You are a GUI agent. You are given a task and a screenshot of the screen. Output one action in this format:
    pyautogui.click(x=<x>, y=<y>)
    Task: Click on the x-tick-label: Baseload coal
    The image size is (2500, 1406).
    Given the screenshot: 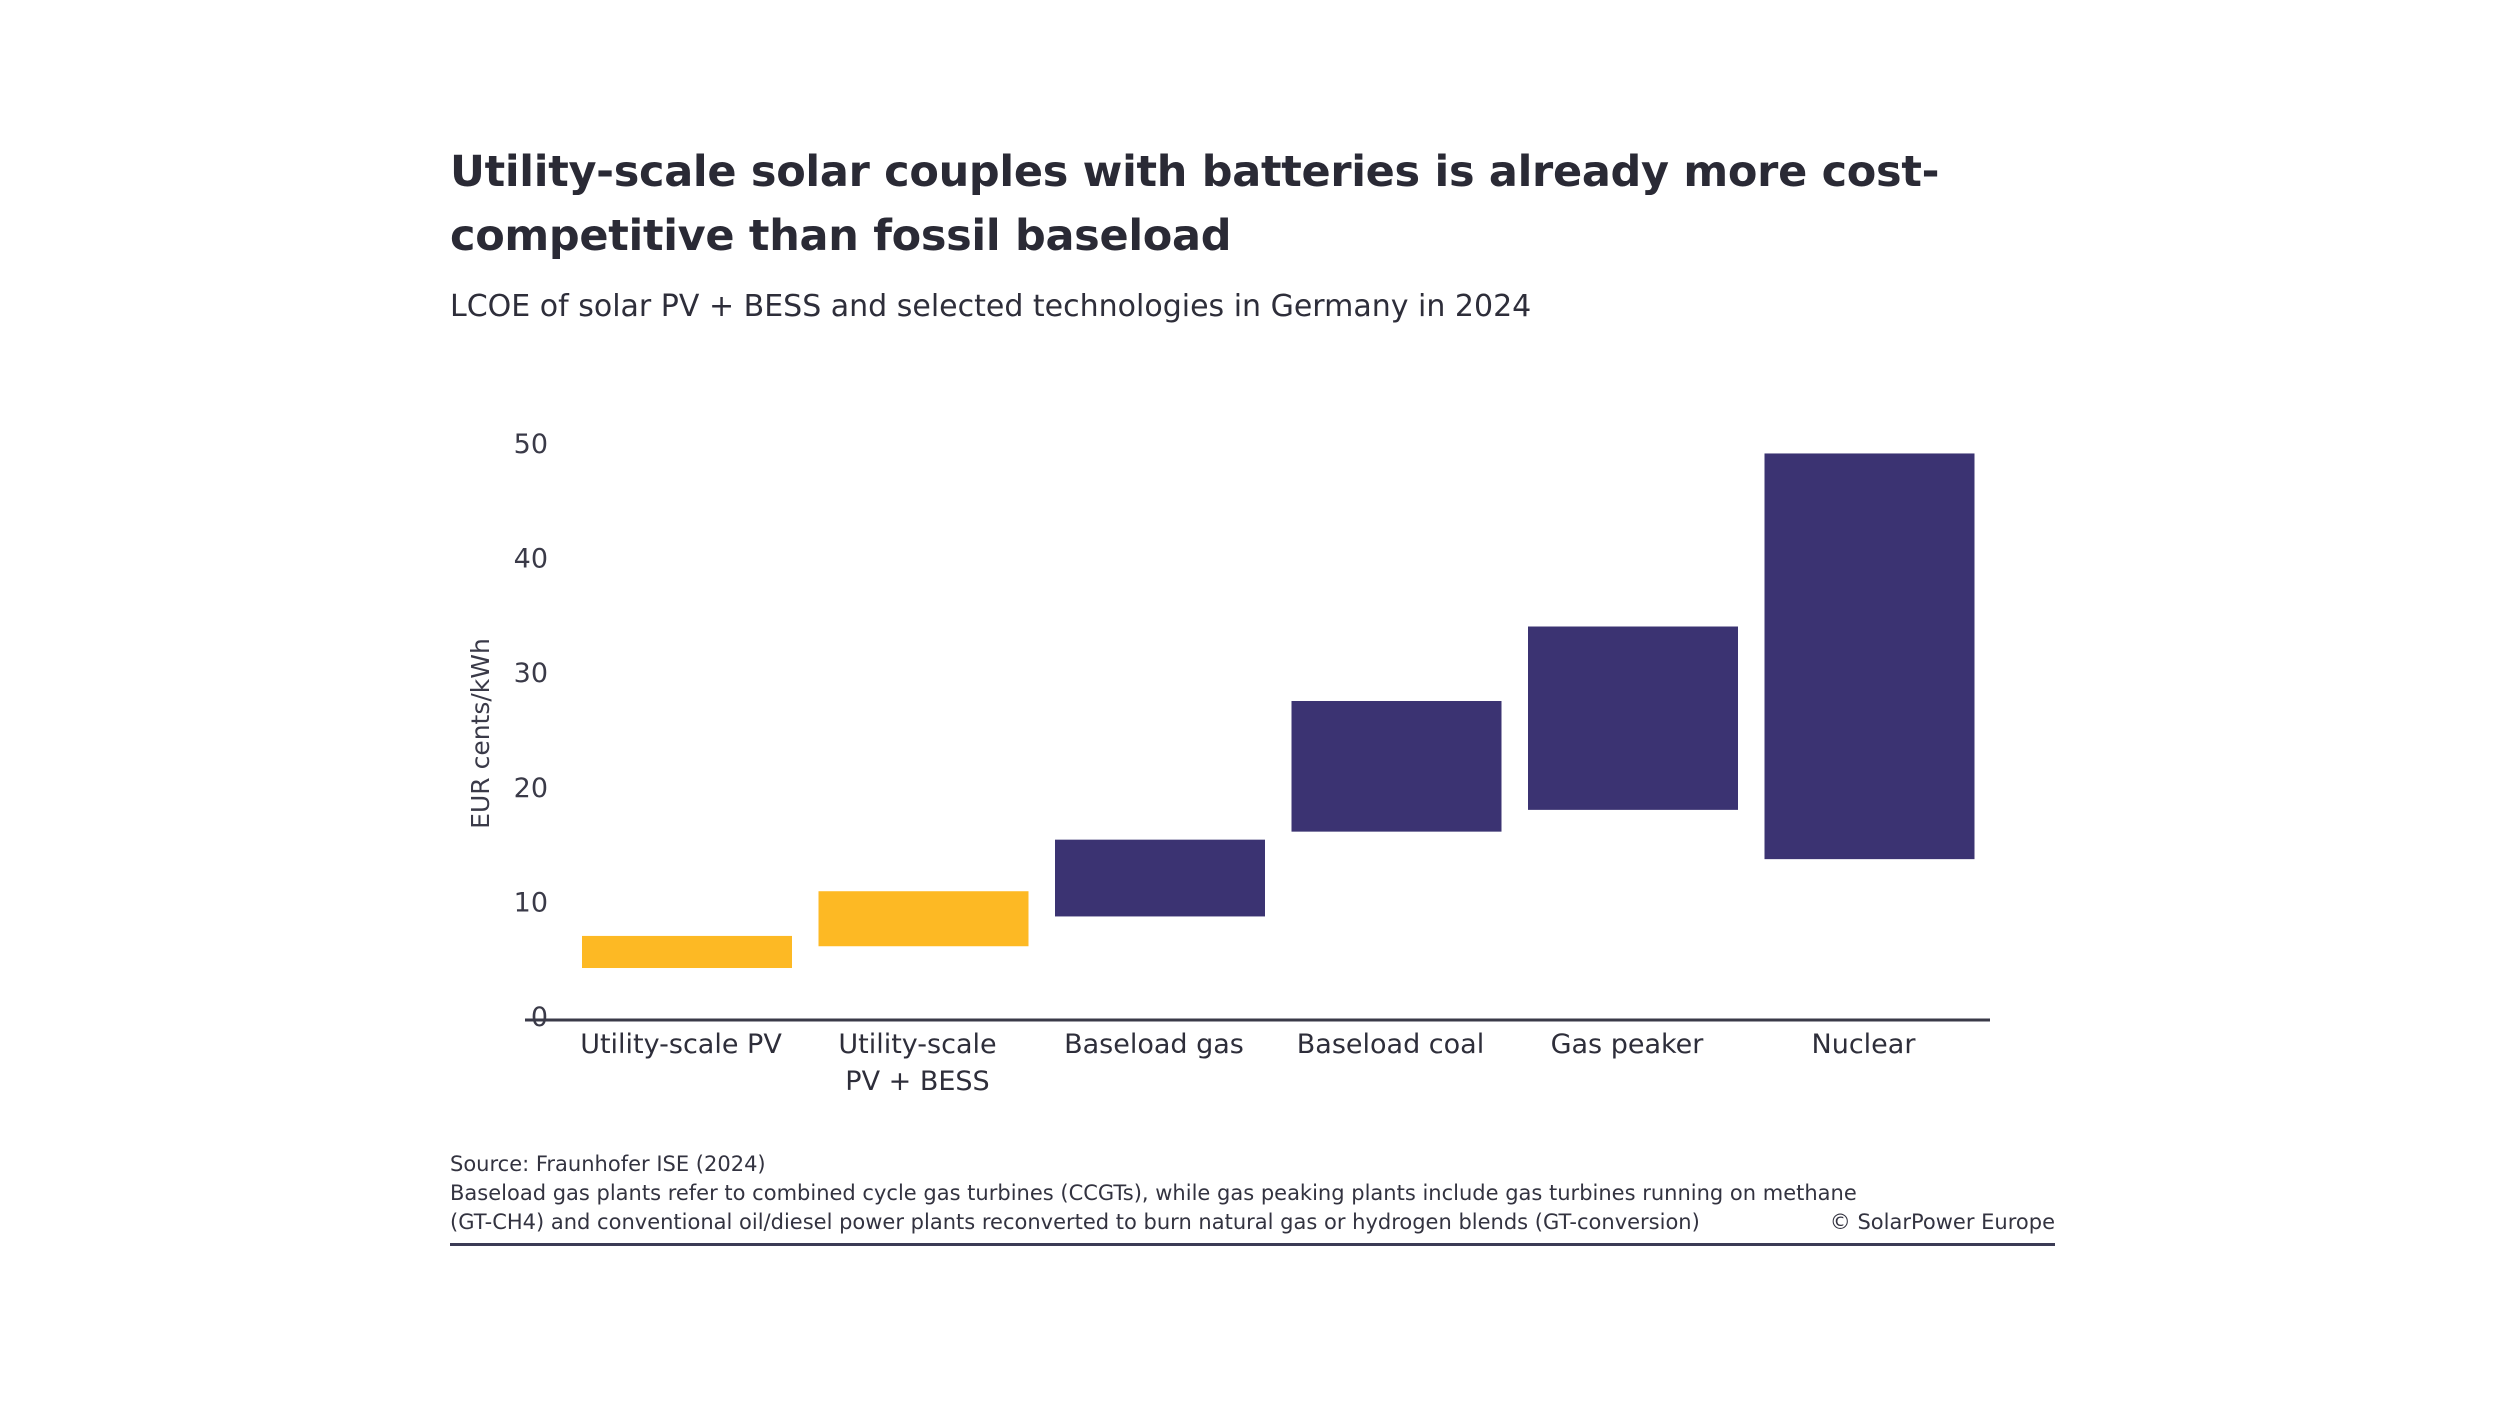 What is the action you would take?
    pyautogui.click(x=1390, y=1044)
    